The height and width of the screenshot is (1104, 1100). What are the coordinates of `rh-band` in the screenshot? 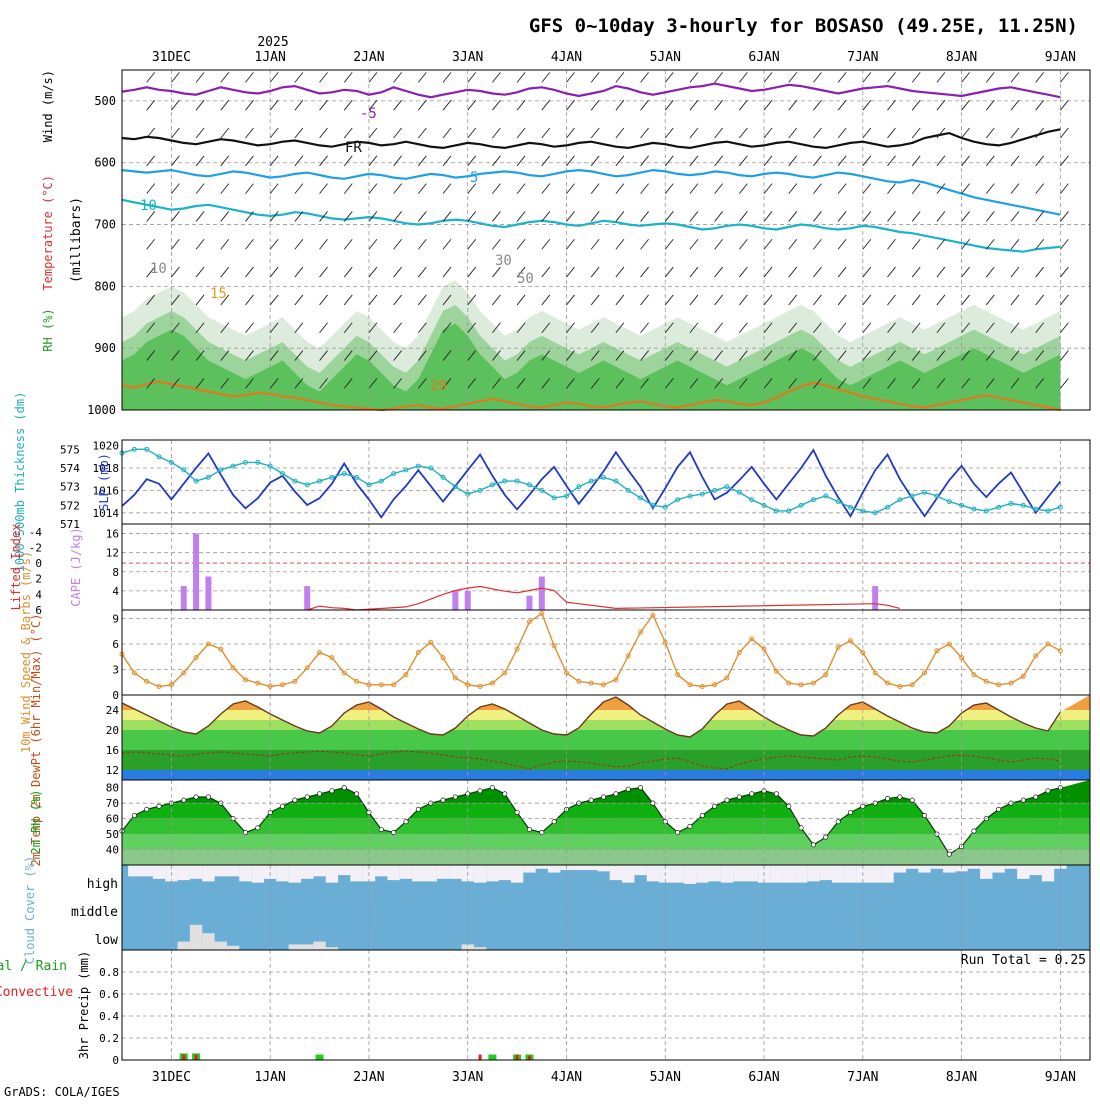 It's located at (606, 857).